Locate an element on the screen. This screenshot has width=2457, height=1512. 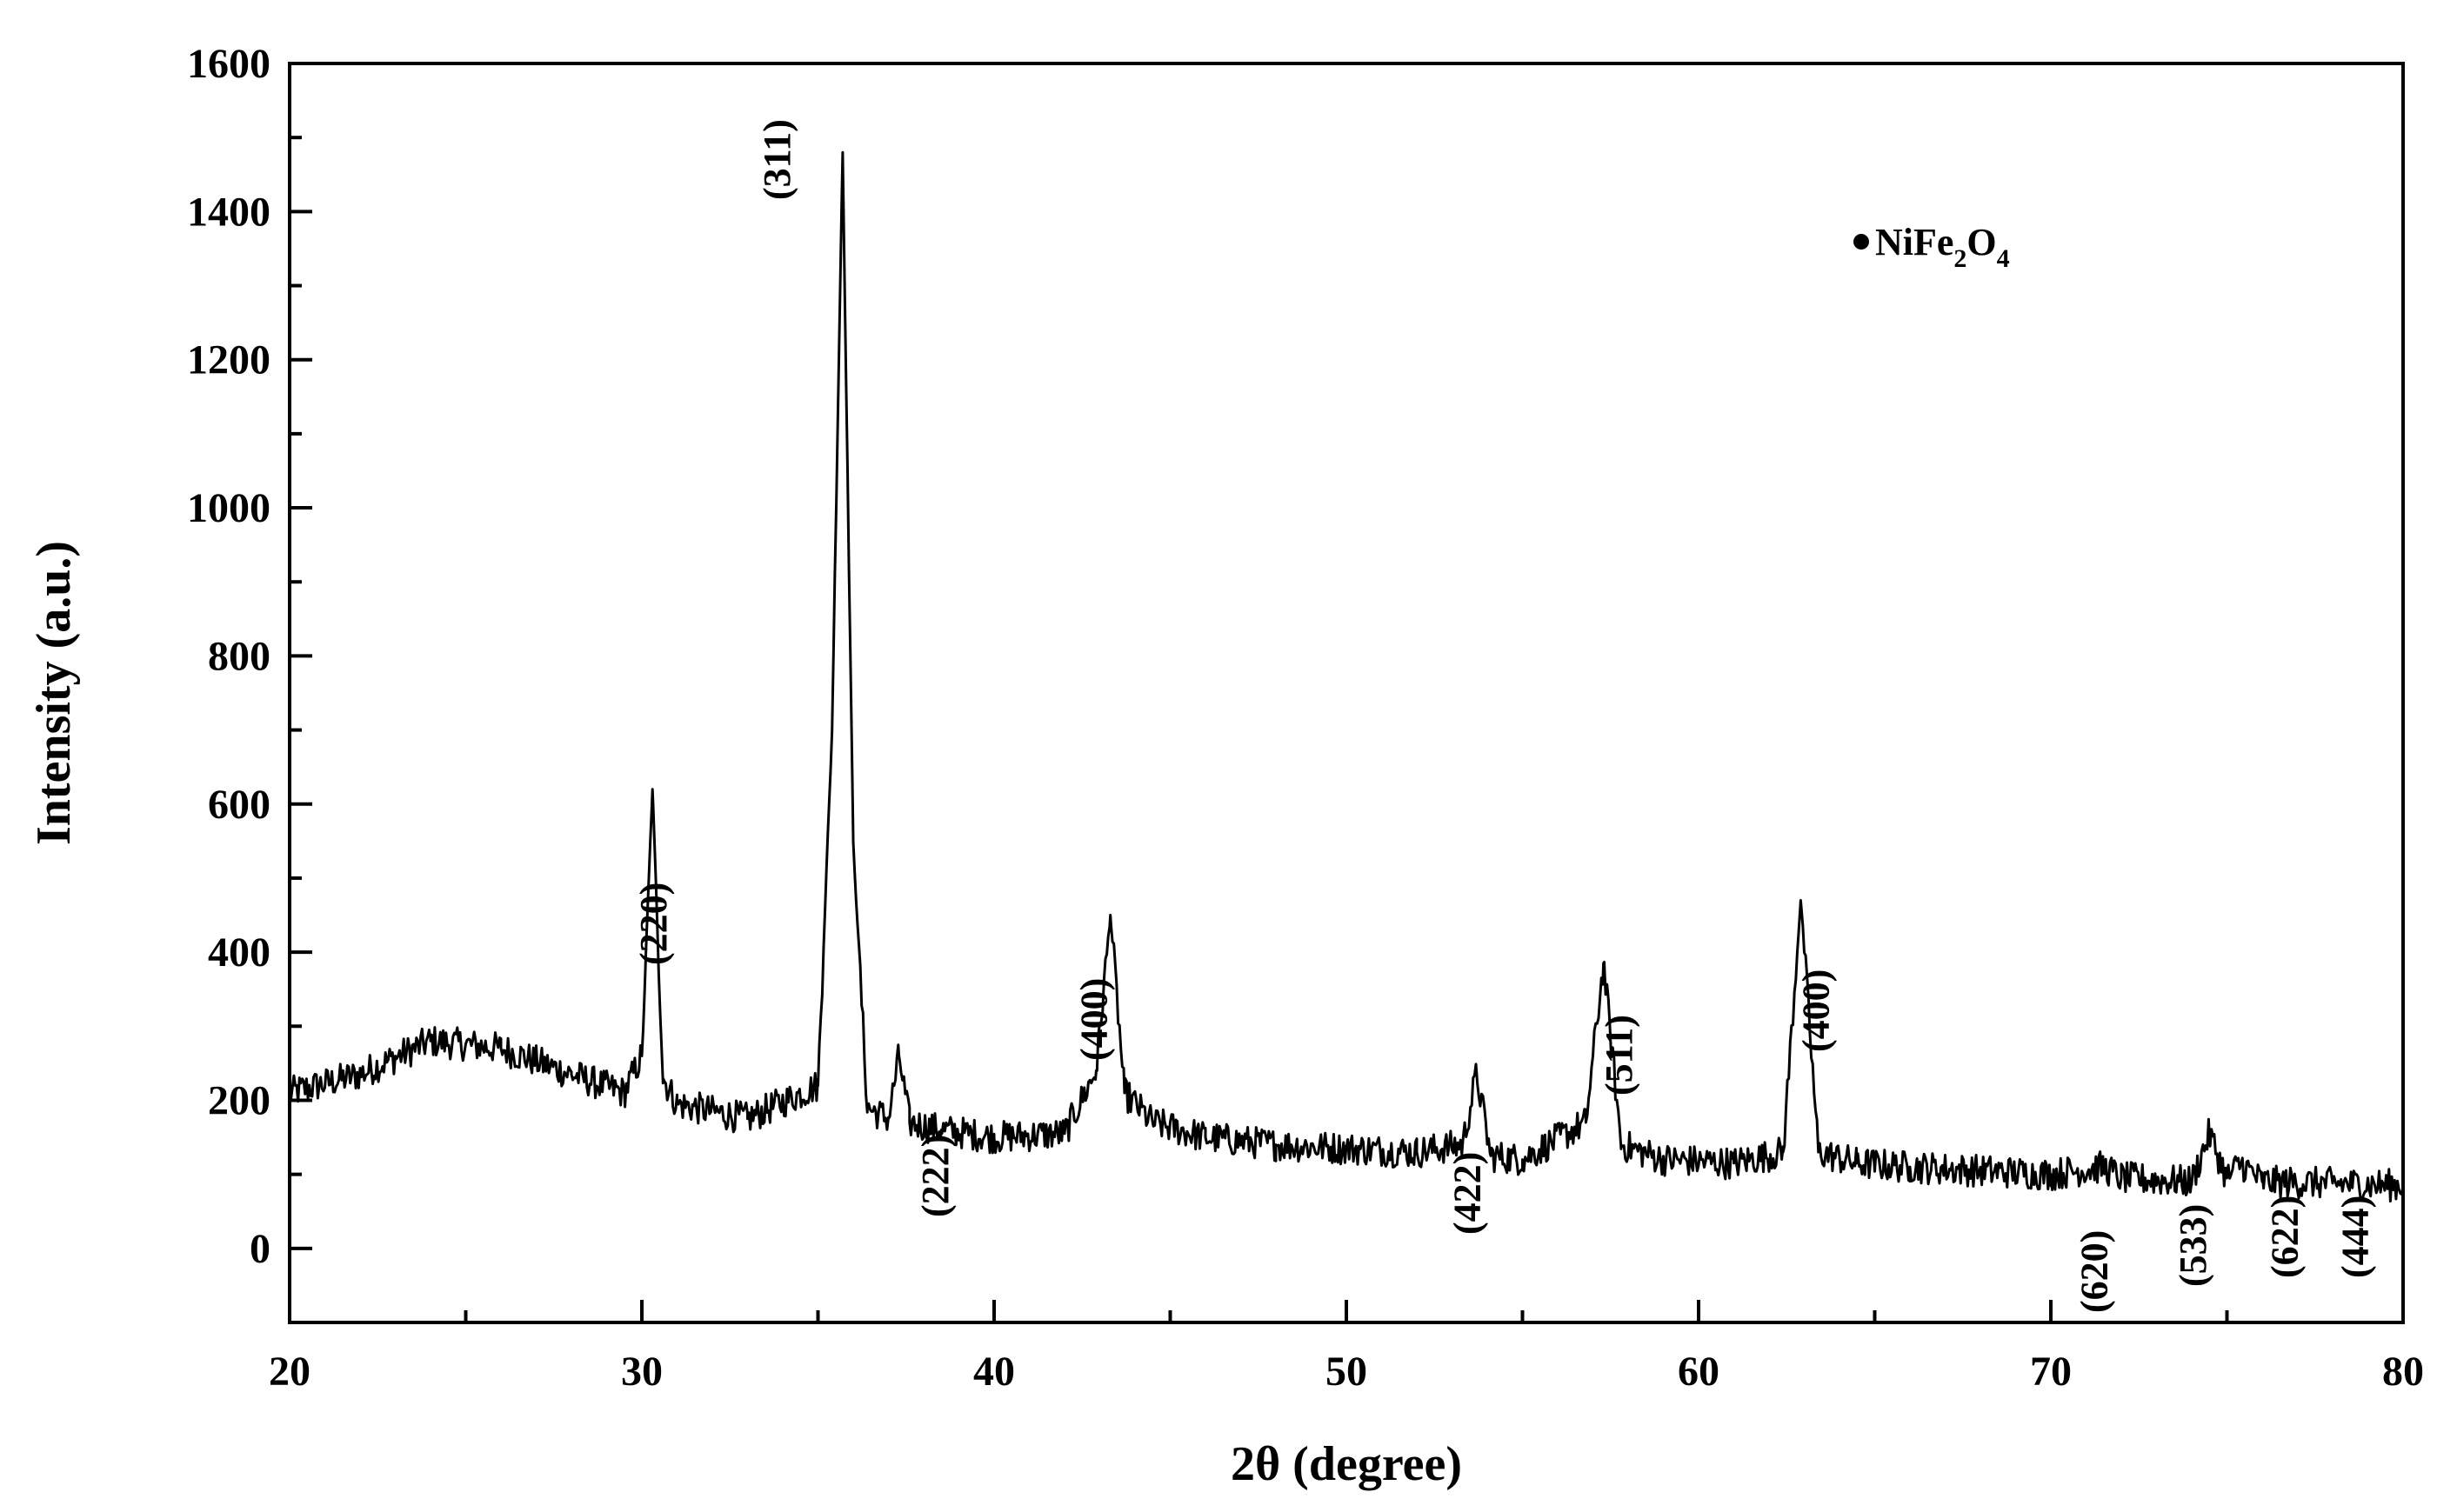
x-tick-label: 70 is located at coordinates (2051, 1372).